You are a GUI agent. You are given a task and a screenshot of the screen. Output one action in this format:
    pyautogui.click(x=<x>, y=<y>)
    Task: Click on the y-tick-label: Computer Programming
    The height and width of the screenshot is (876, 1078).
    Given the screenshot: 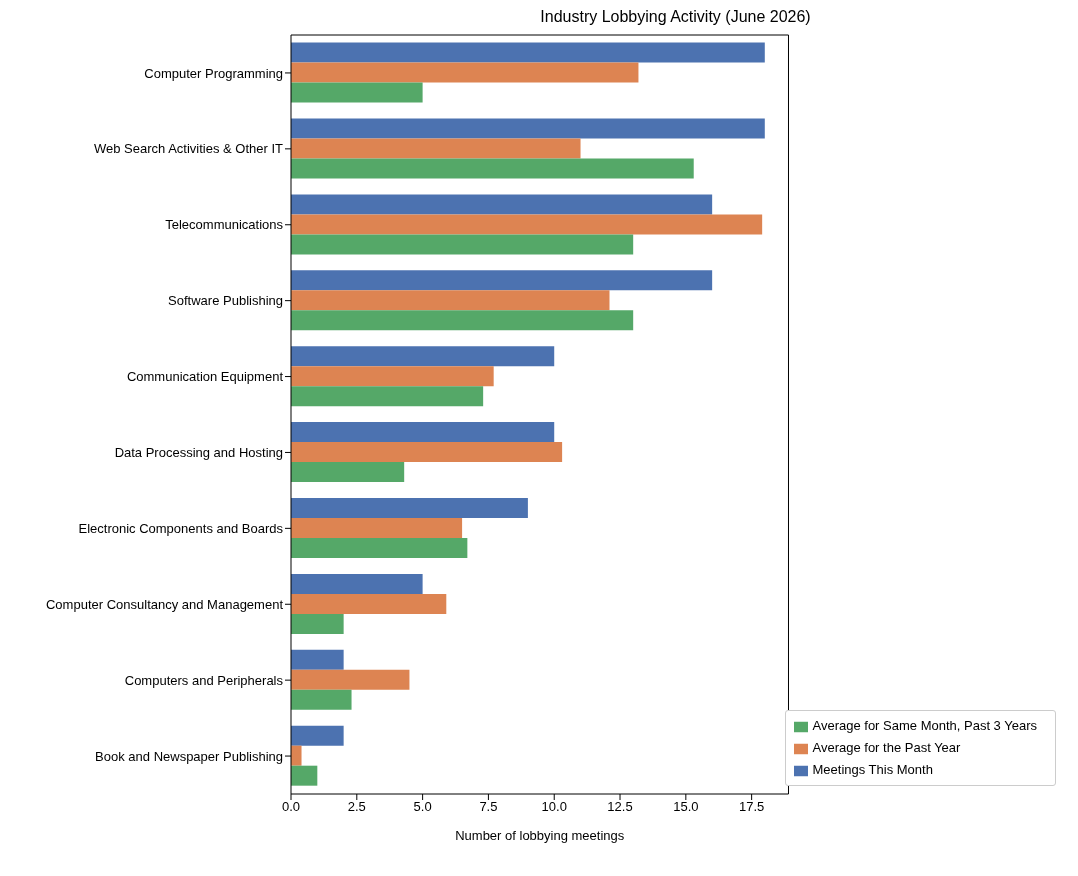 What is the action you would take?
    pyautogui.click(x=213, y=73)
    